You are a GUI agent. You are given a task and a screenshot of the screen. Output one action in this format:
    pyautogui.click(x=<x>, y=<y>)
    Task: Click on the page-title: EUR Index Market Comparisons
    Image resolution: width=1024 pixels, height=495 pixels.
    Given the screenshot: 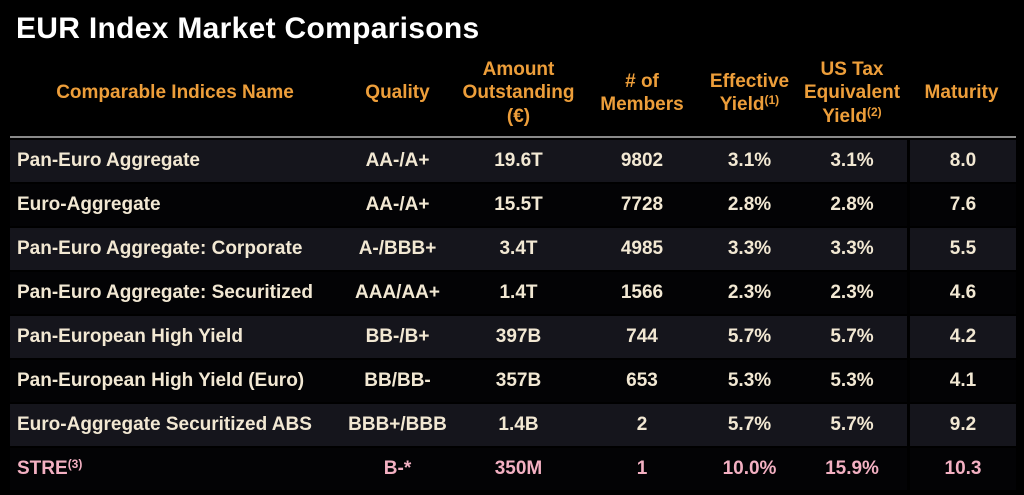 What is the action you would take?
    pyautogui.click(x=248, y=28)
    